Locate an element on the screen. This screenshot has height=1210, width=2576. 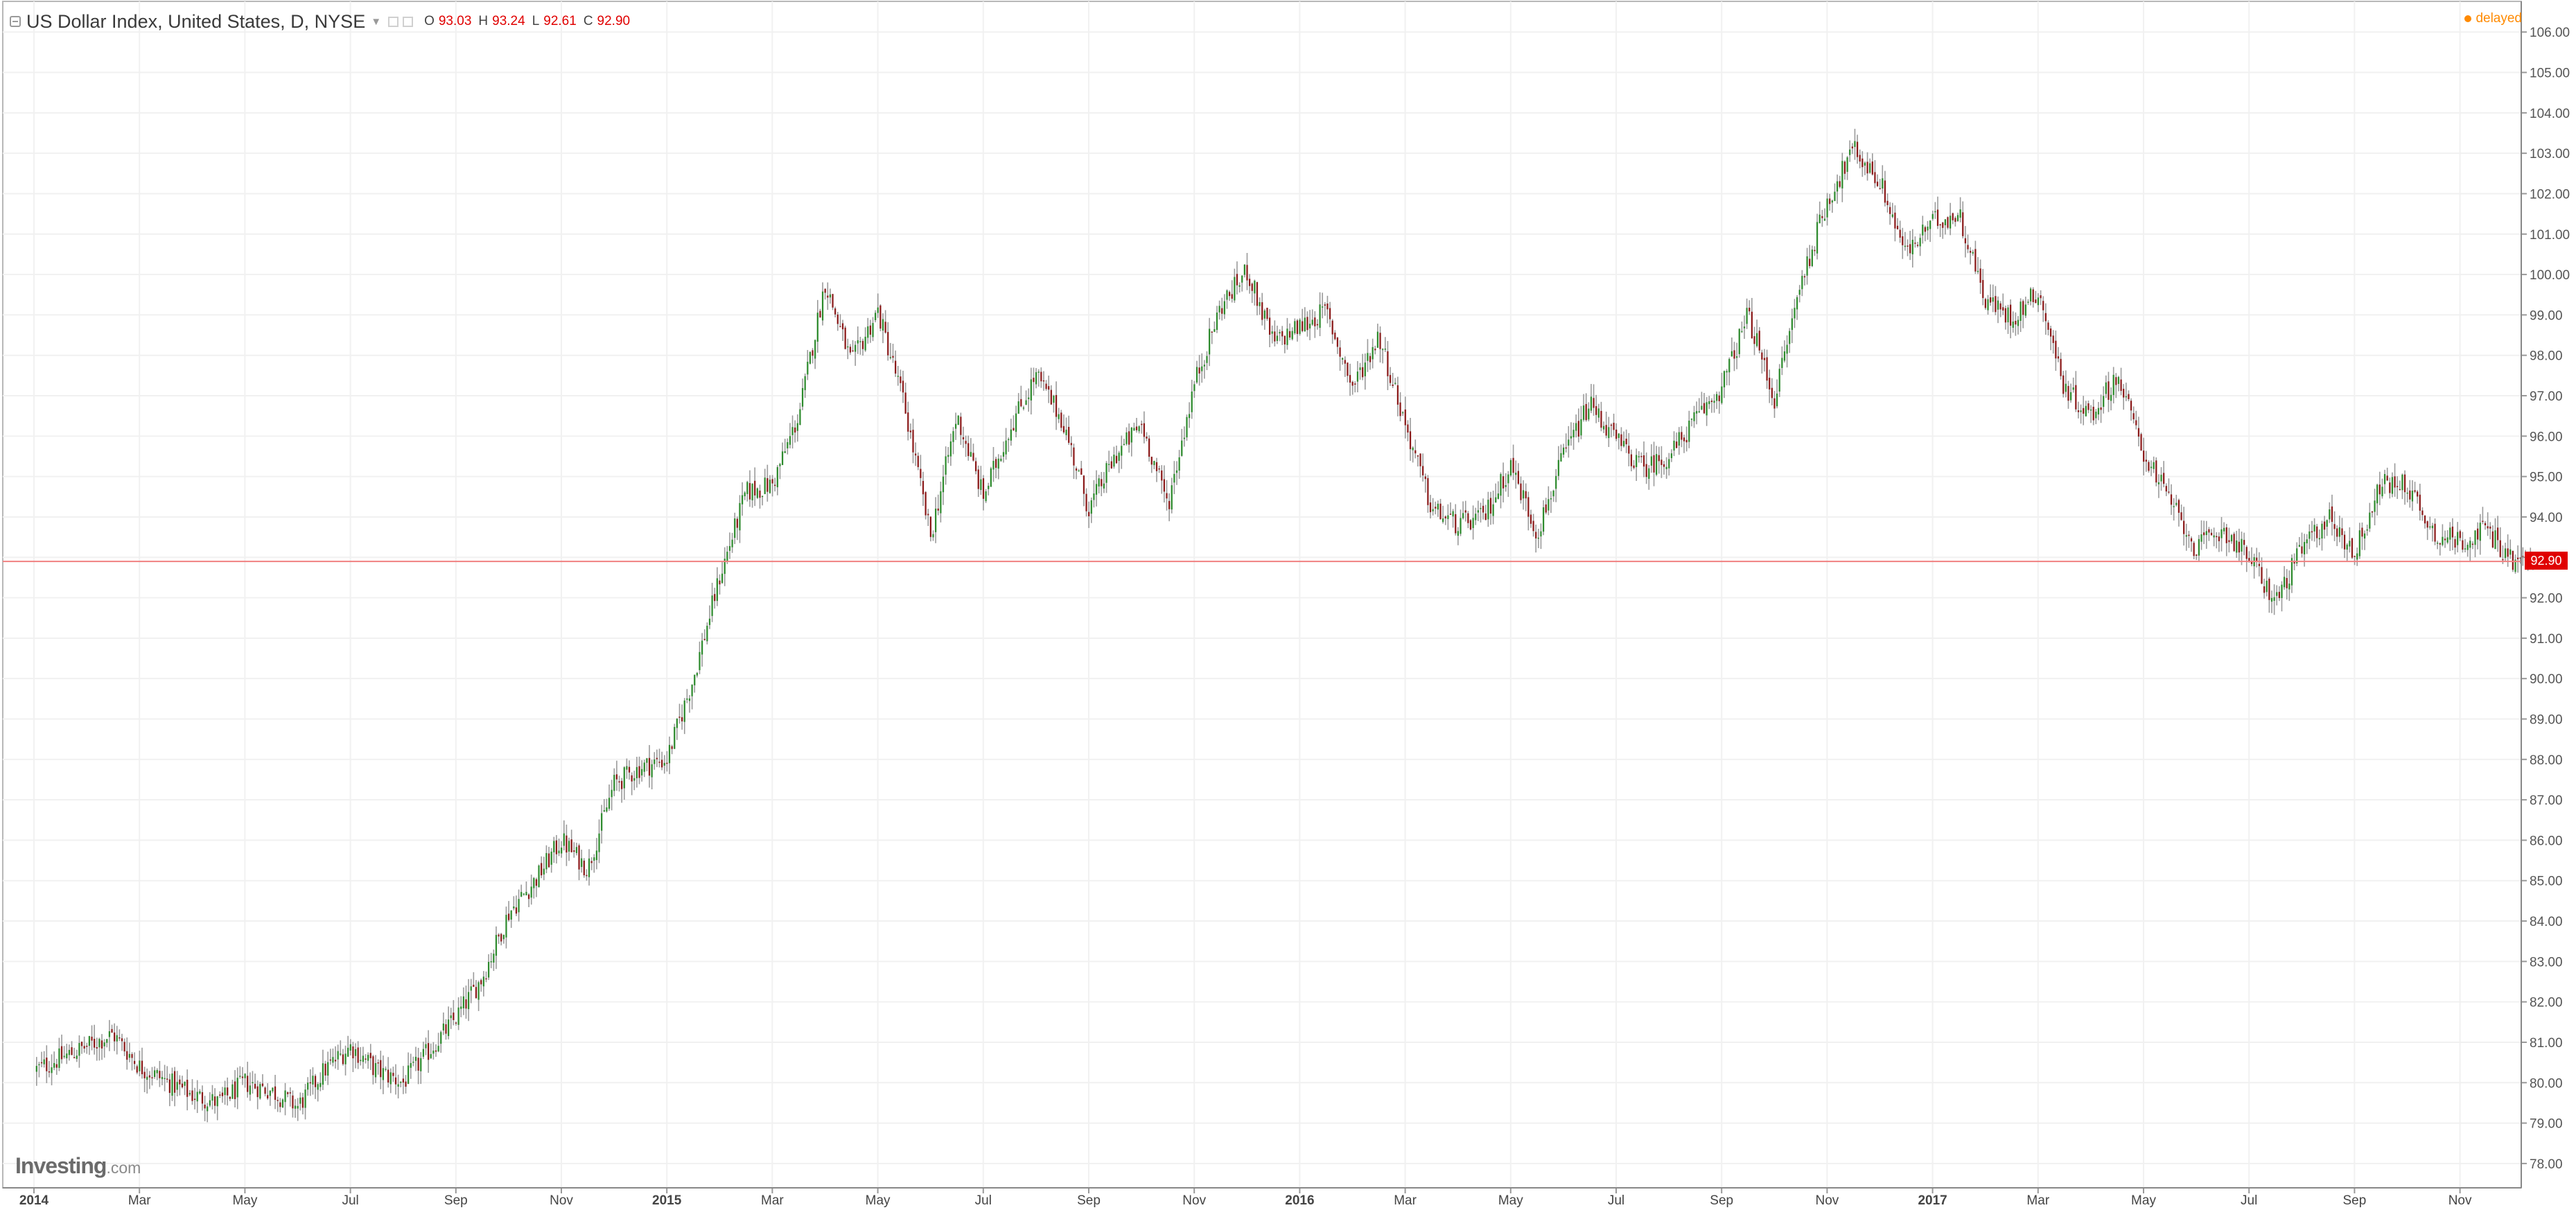
hide-icon is located at coordinates (408, 21).